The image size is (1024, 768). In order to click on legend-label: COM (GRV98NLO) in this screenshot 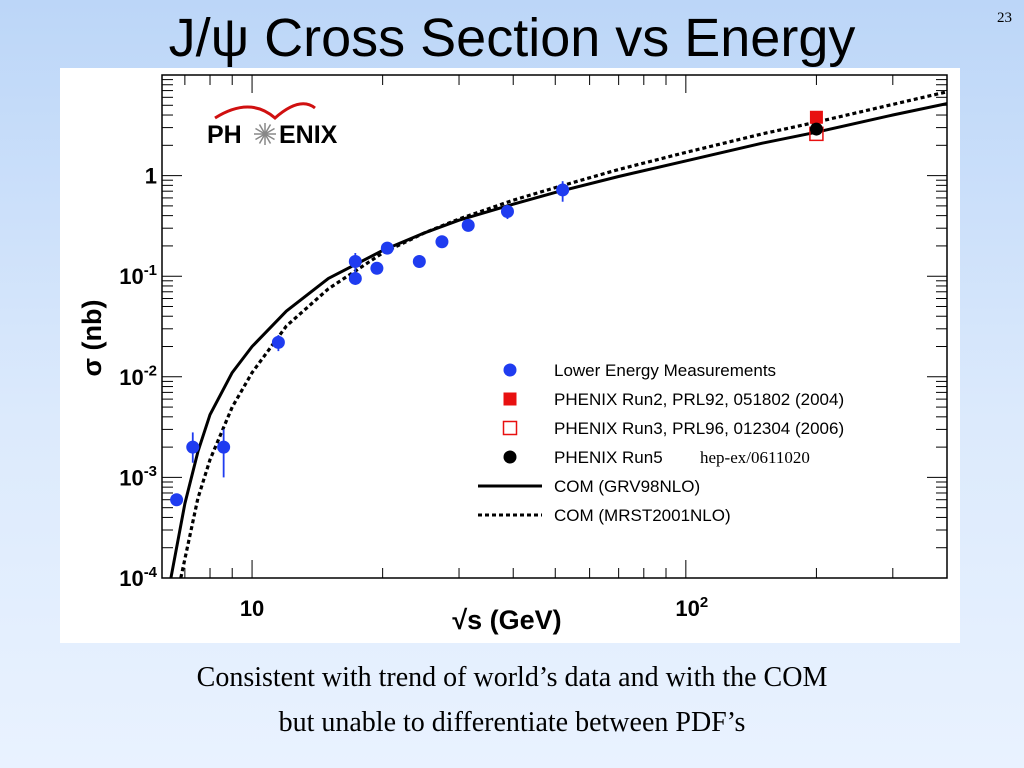, I will do `click(627, 486)`.